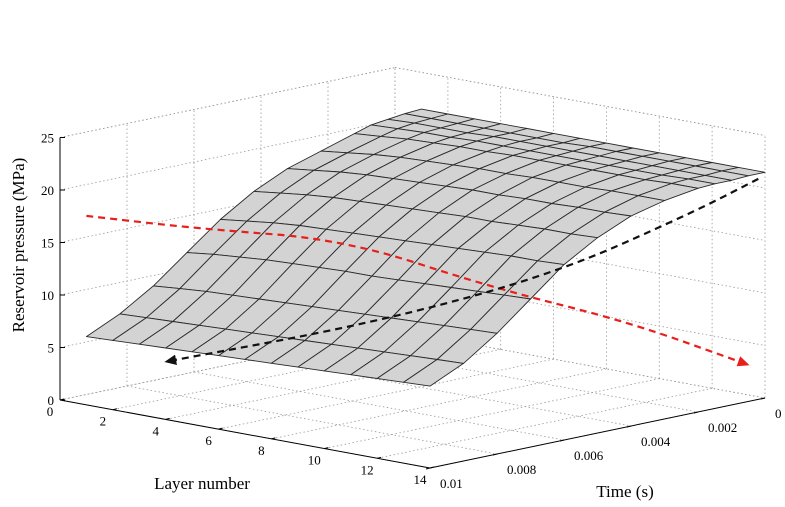 The width and height of the screenshot is (785, 507). Describe the element at coordinates (778, 413) in the screenshot. I see `y-tick-label: 0` at that location.